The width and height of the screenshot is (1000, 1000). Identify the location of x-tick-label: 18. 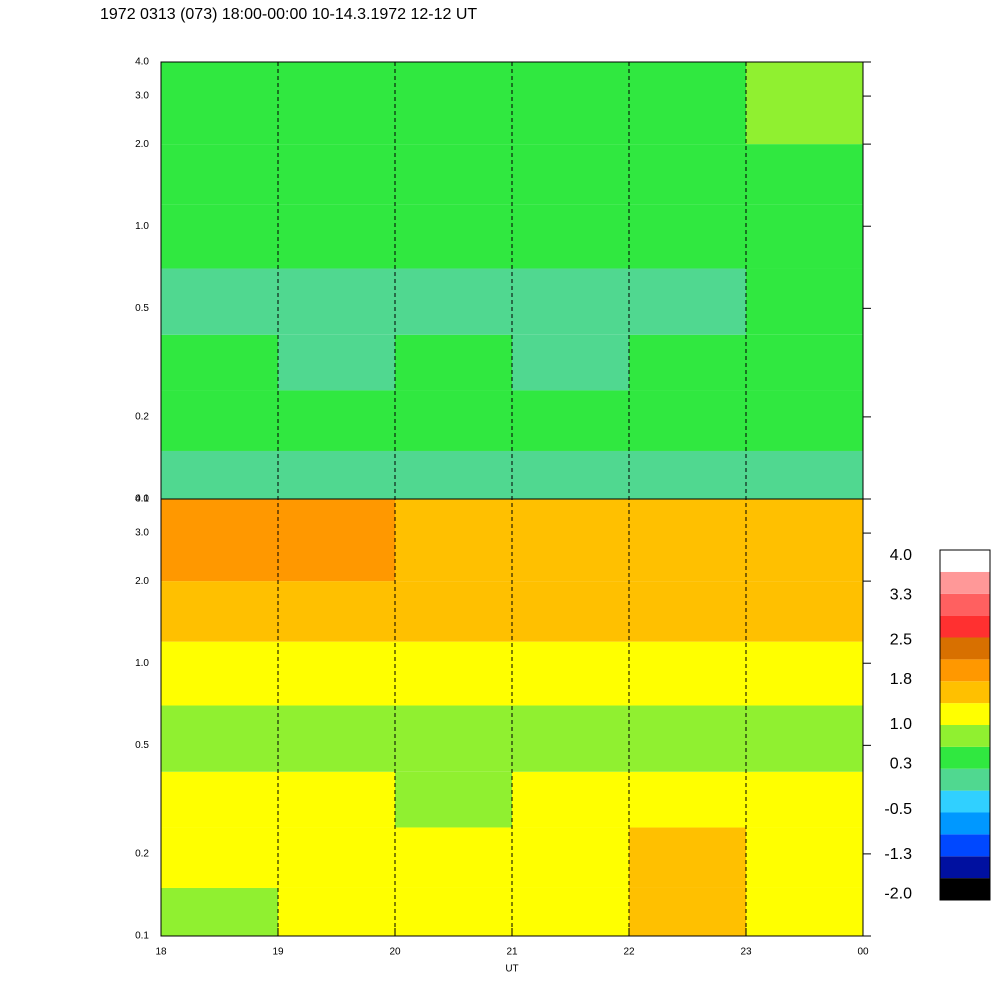
(161, 952).